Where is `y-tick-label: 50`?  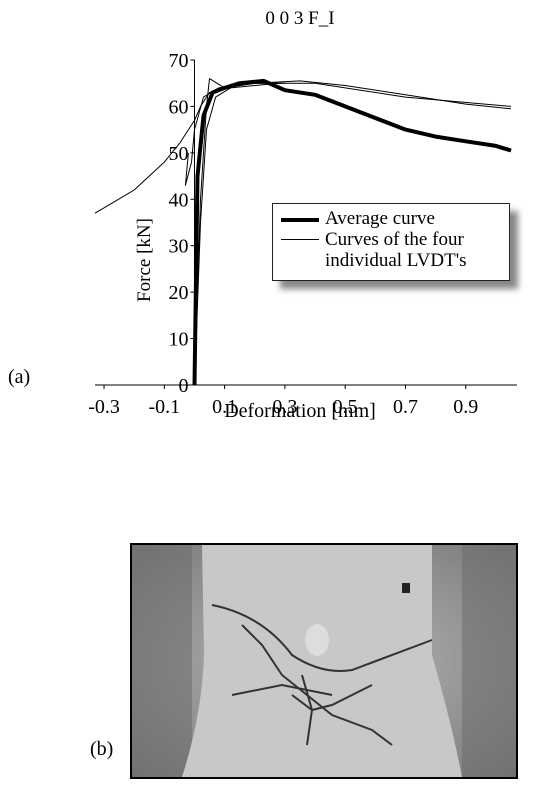
y-tick-label: 50 is located at coordinates (178, 154).